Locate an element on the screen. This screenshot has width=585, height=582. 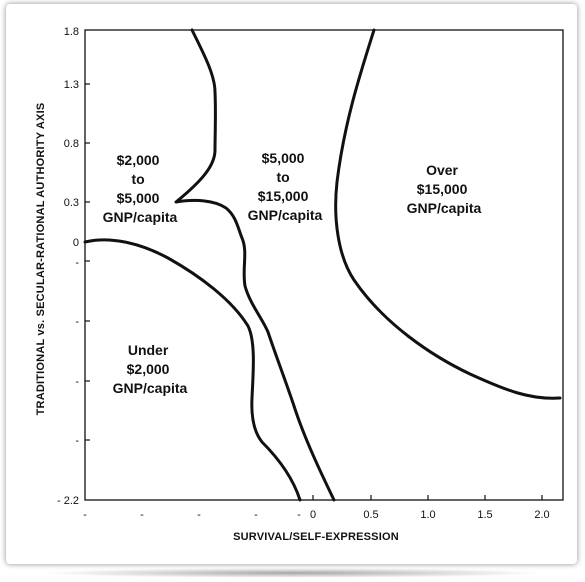
x-axis-tick-labels: - - - - - 0 0.5 1.0 1.5 2.0 is located at coordinates (316, 515).